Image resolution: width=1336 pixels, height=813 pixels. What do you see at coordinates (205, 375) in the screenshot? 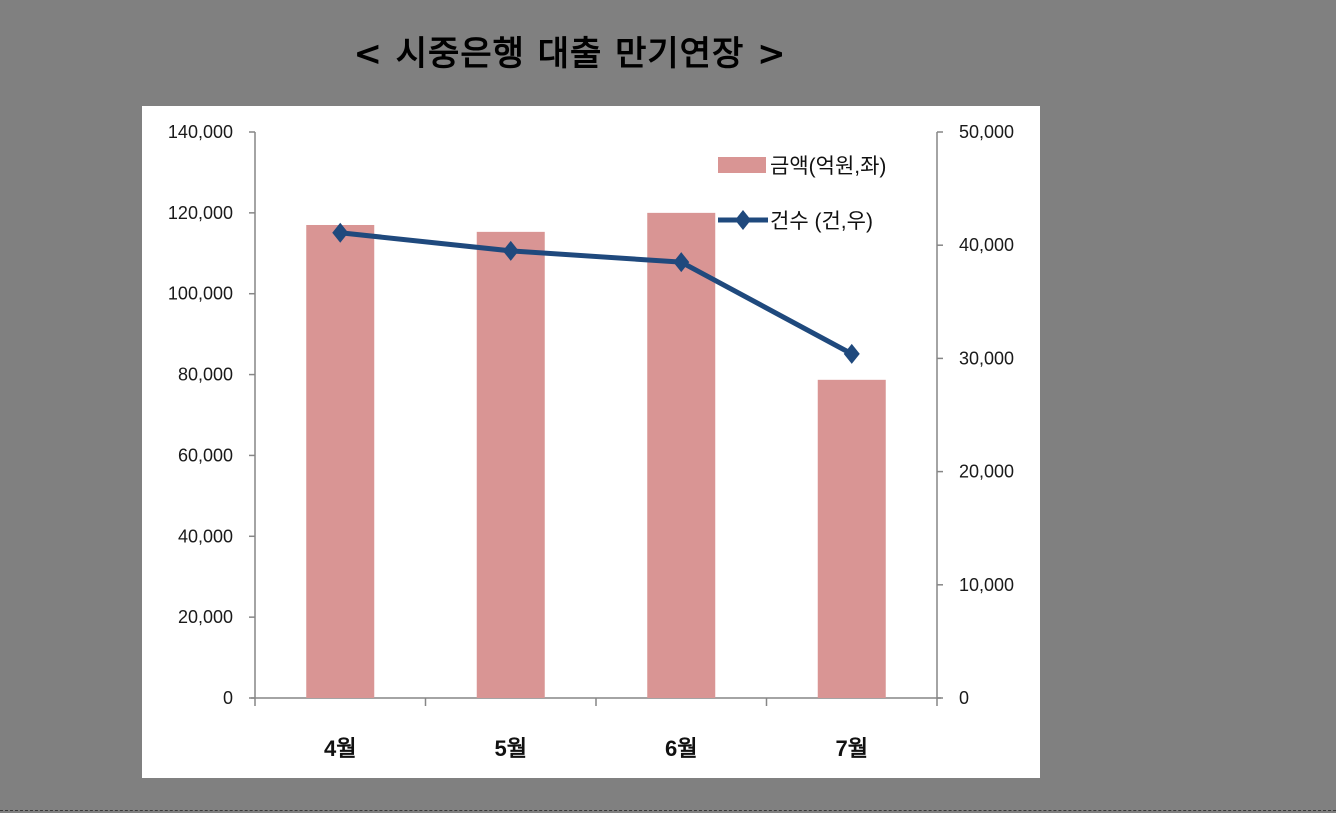
I see `left-axis-tick-label: 80,000` at bounding box center [205, 375].